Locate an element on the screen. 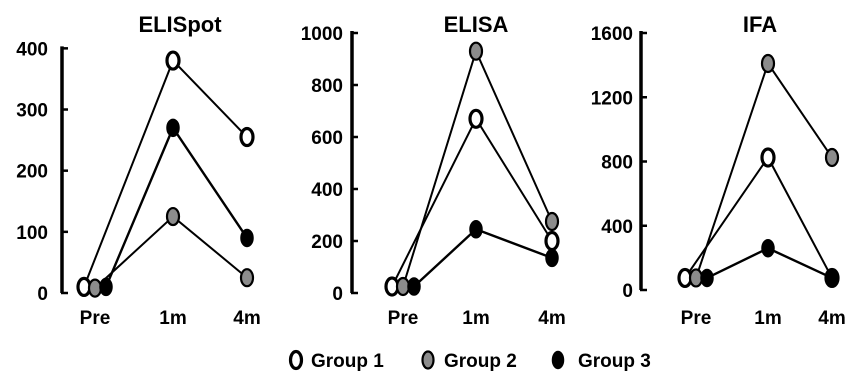 Image resolution: width=857 pixels, height=377 pixels. y-tick-label: 1200 is located at coordinates (612, 98).